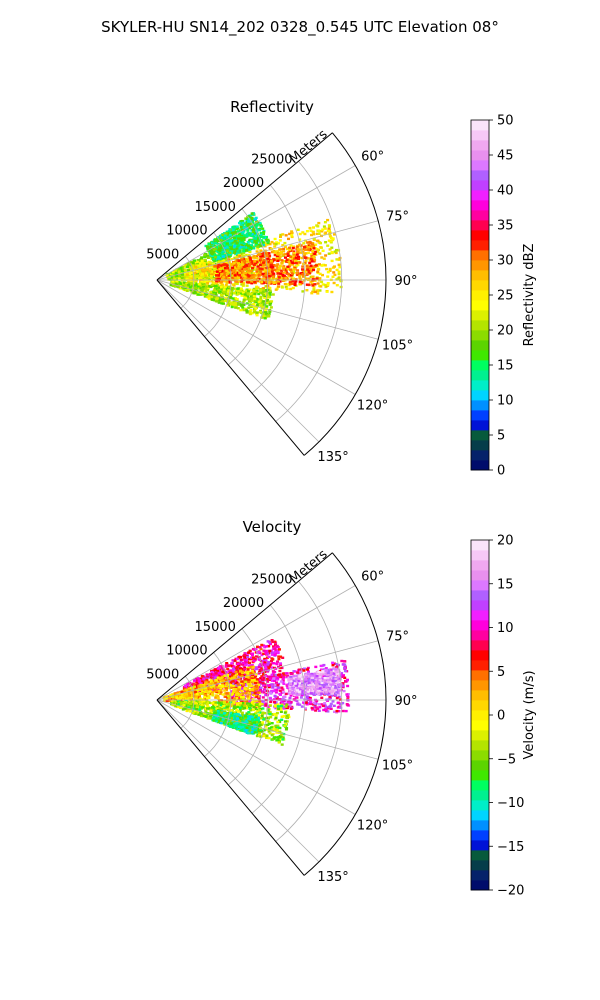 The height and width of the screenshot is (1000, 600). Describe the element at coordinates (480, 165) in the screenshot. I see `colorbar-segment` at that location.